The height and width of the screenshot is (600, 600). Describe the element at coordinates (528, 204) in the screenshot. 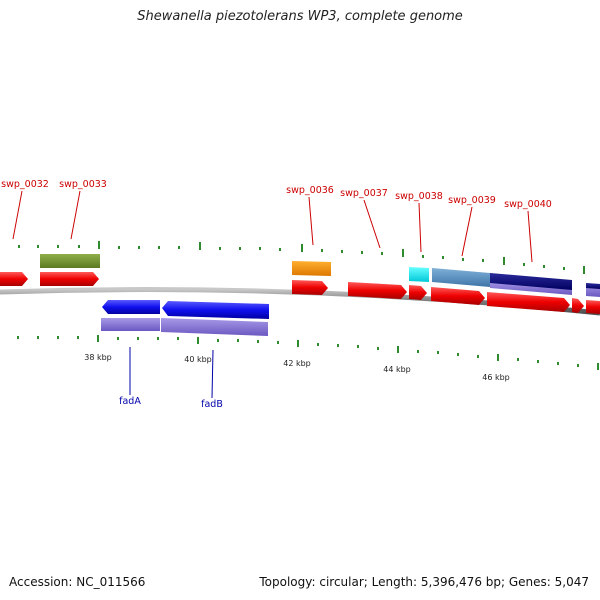

I see `gene-label-swp-0040: swp_0040` at that location.